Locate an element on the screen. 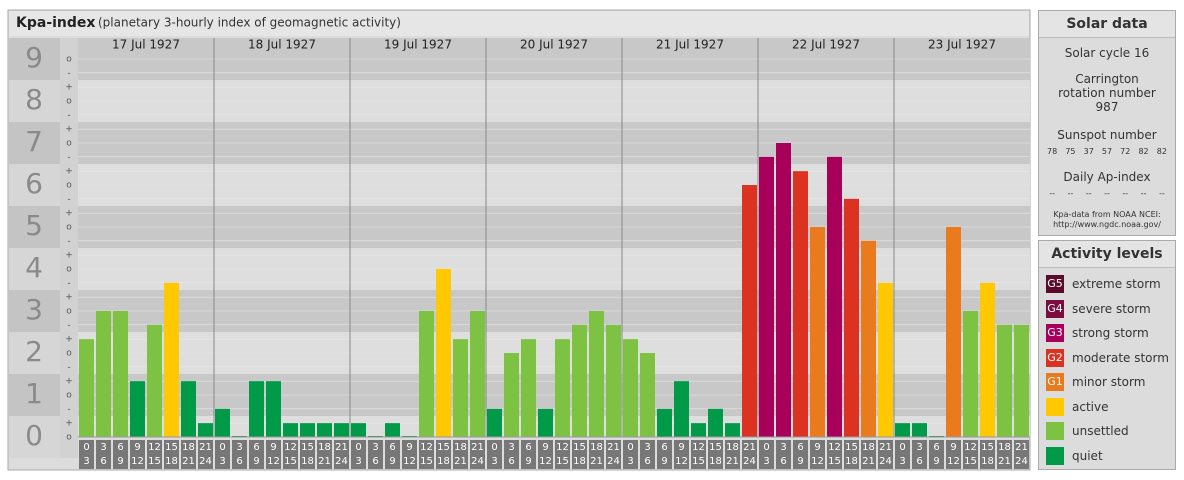 The image size is (1184, 480). minor-column is located at coordinates (69, 248).